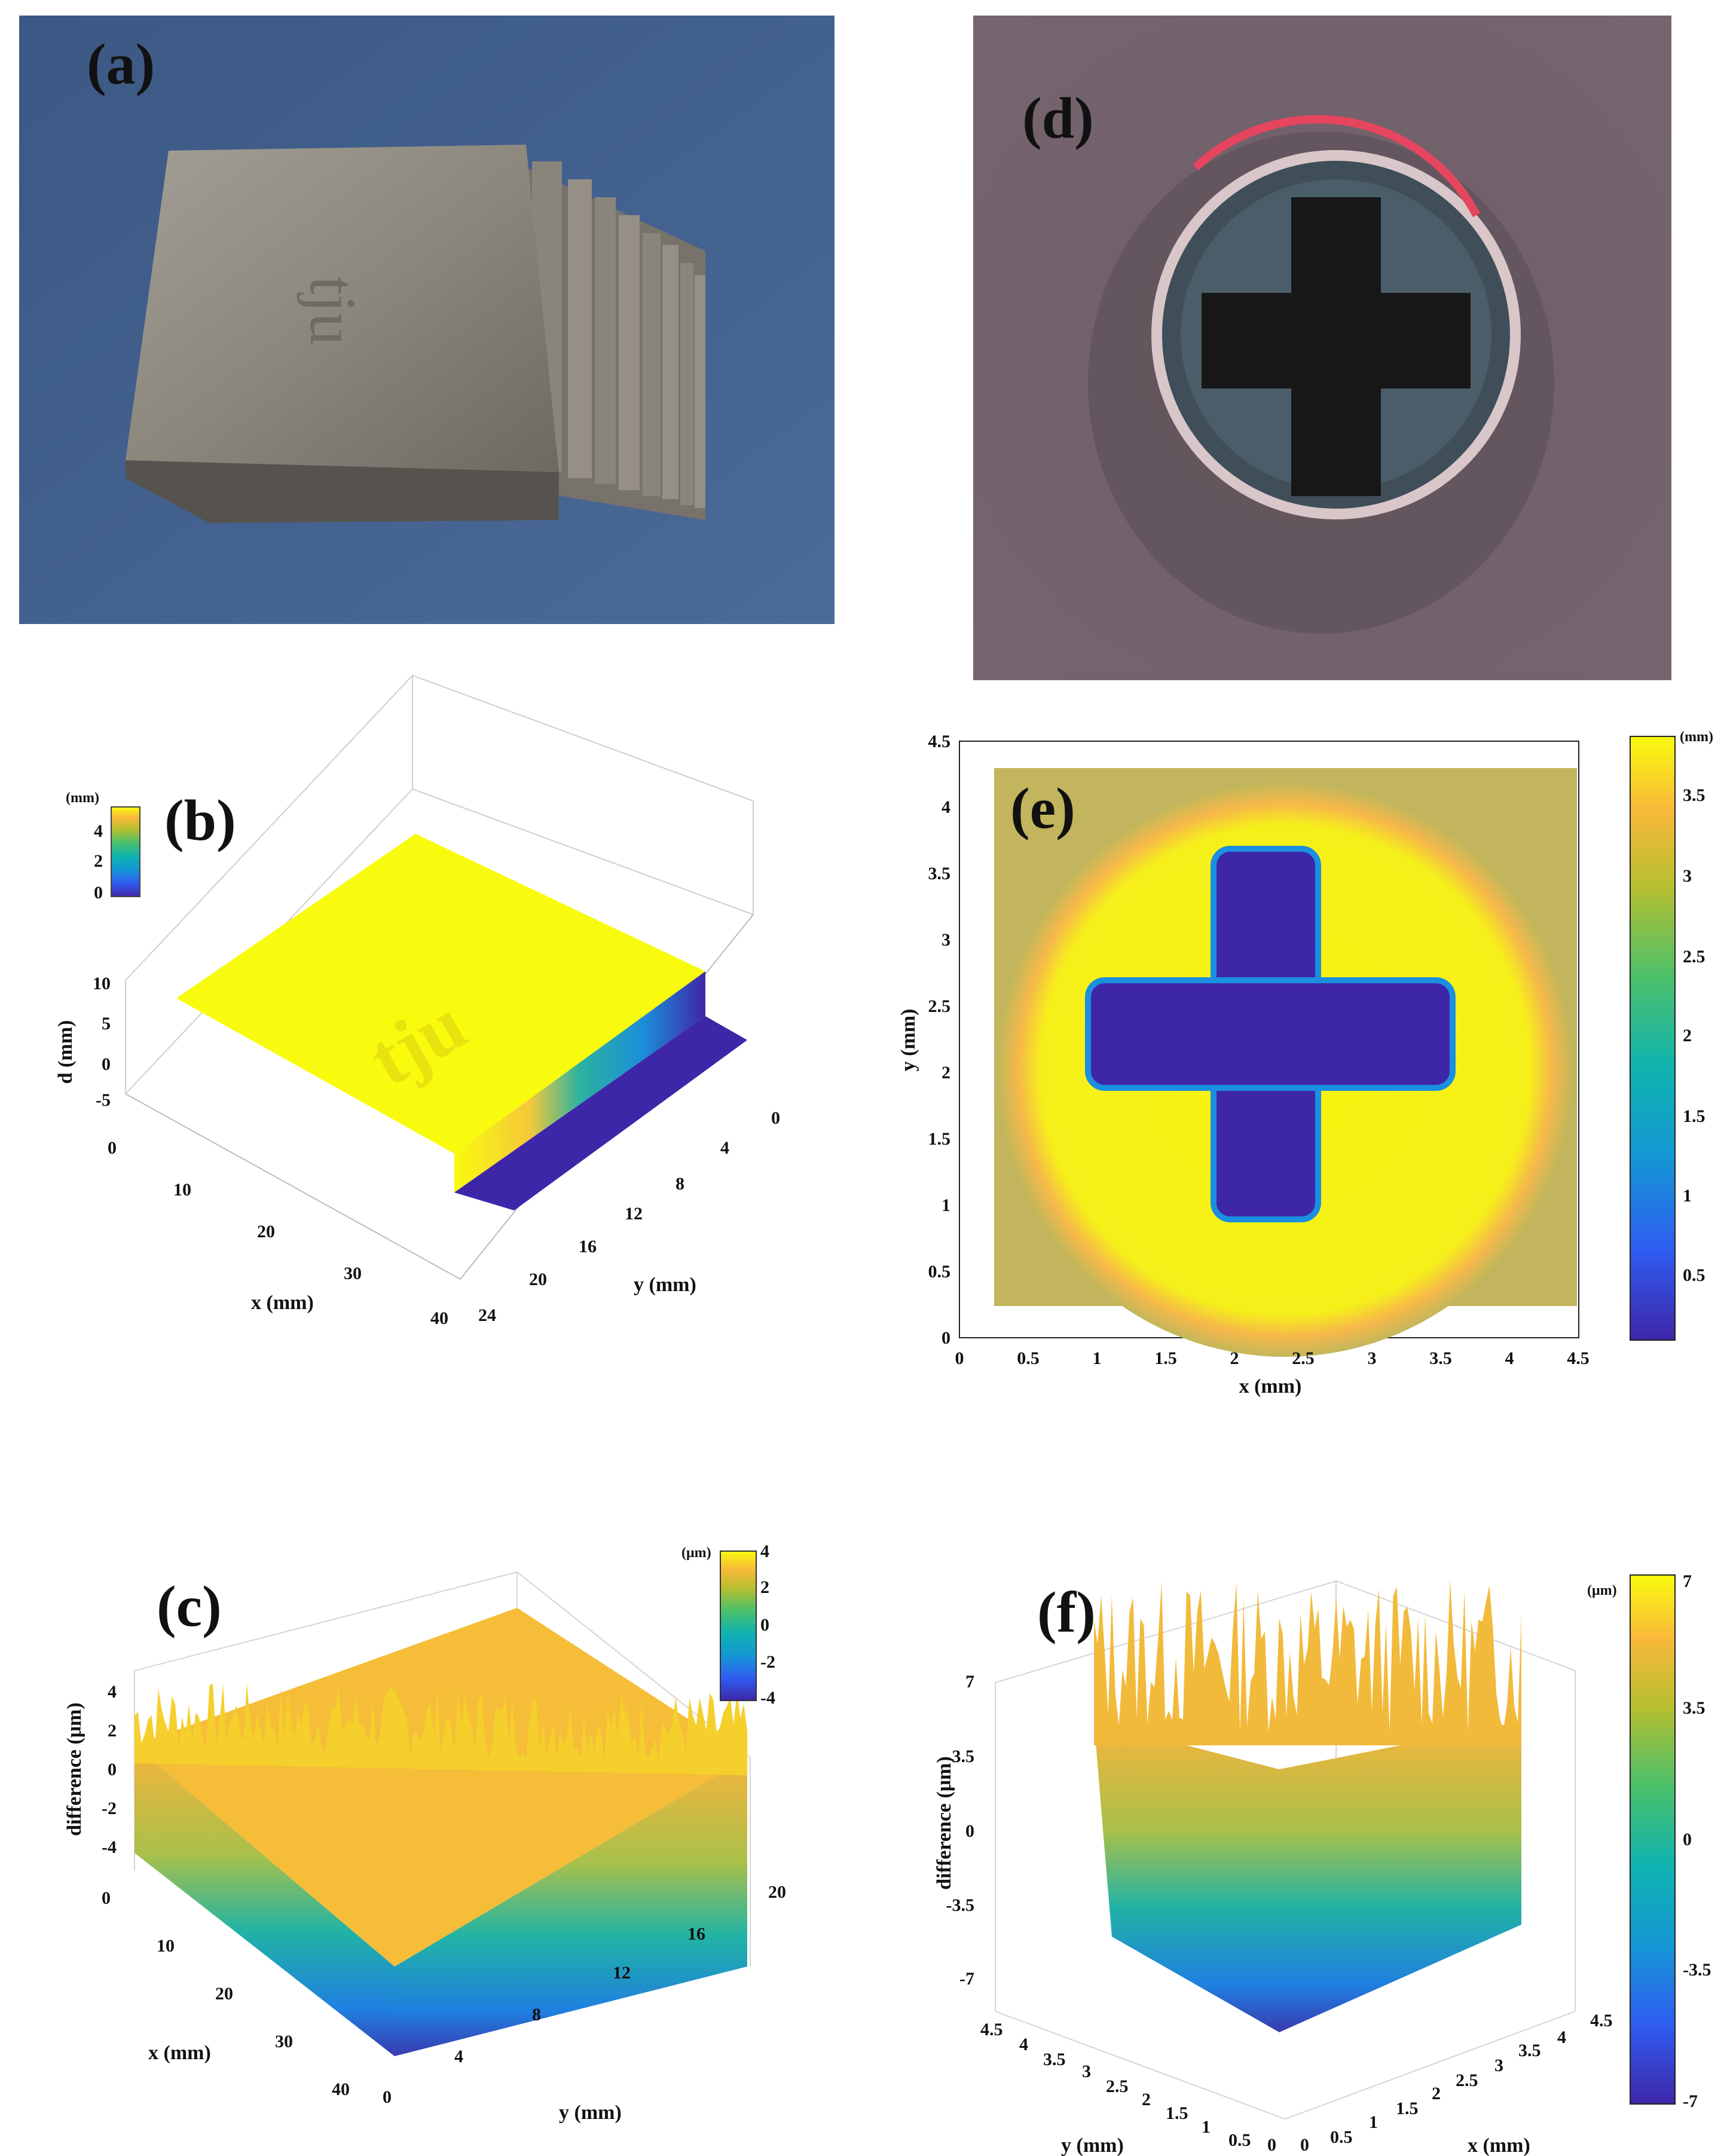 This screenshot has height=2156, width=1730. I want to click on surface-side-left-c, so click(265, 1900).